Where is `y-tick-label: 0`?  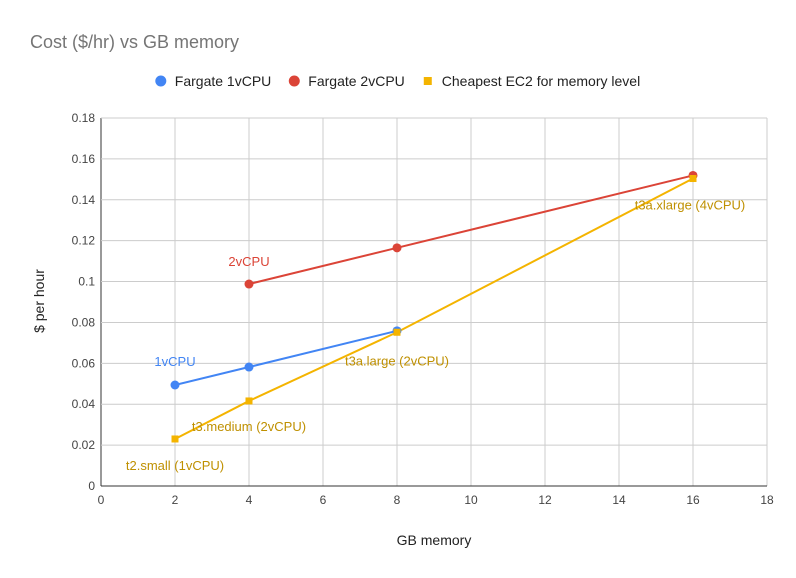 y-tick-label: 0 is located at coordinates (91, 486).